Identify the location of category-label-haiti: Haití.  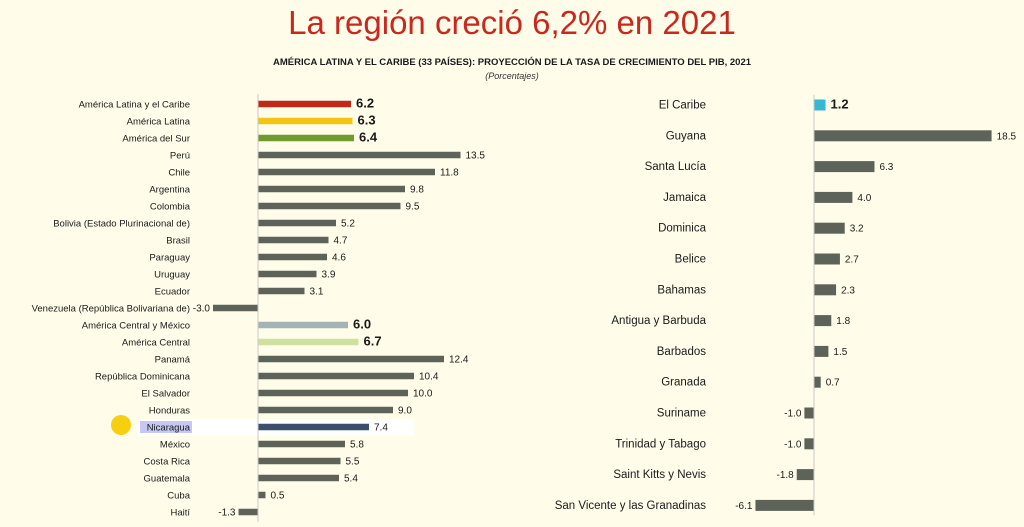
(180, 513).